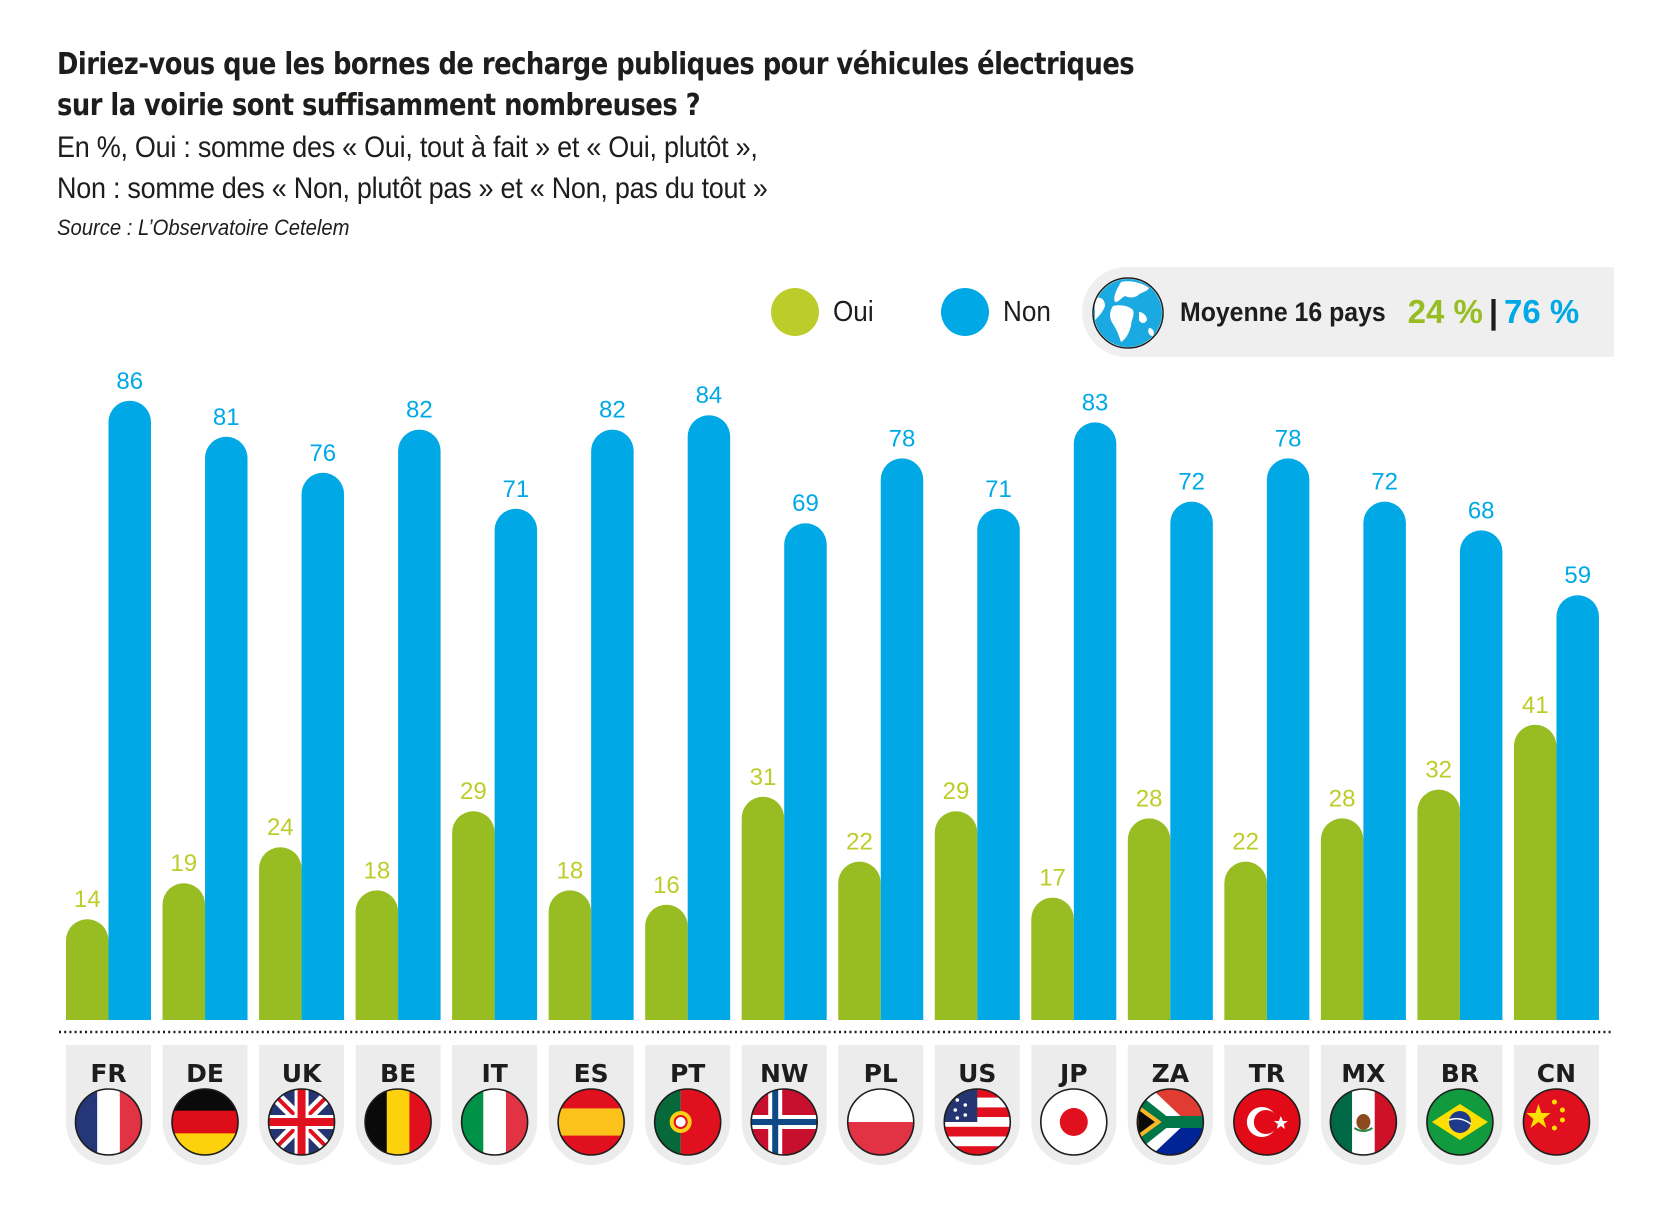 This screenshot has width=1665, height=1218. Describe the element at coordinates (956, 915) in the screenshot. I see `bar-oui-us` at that location.